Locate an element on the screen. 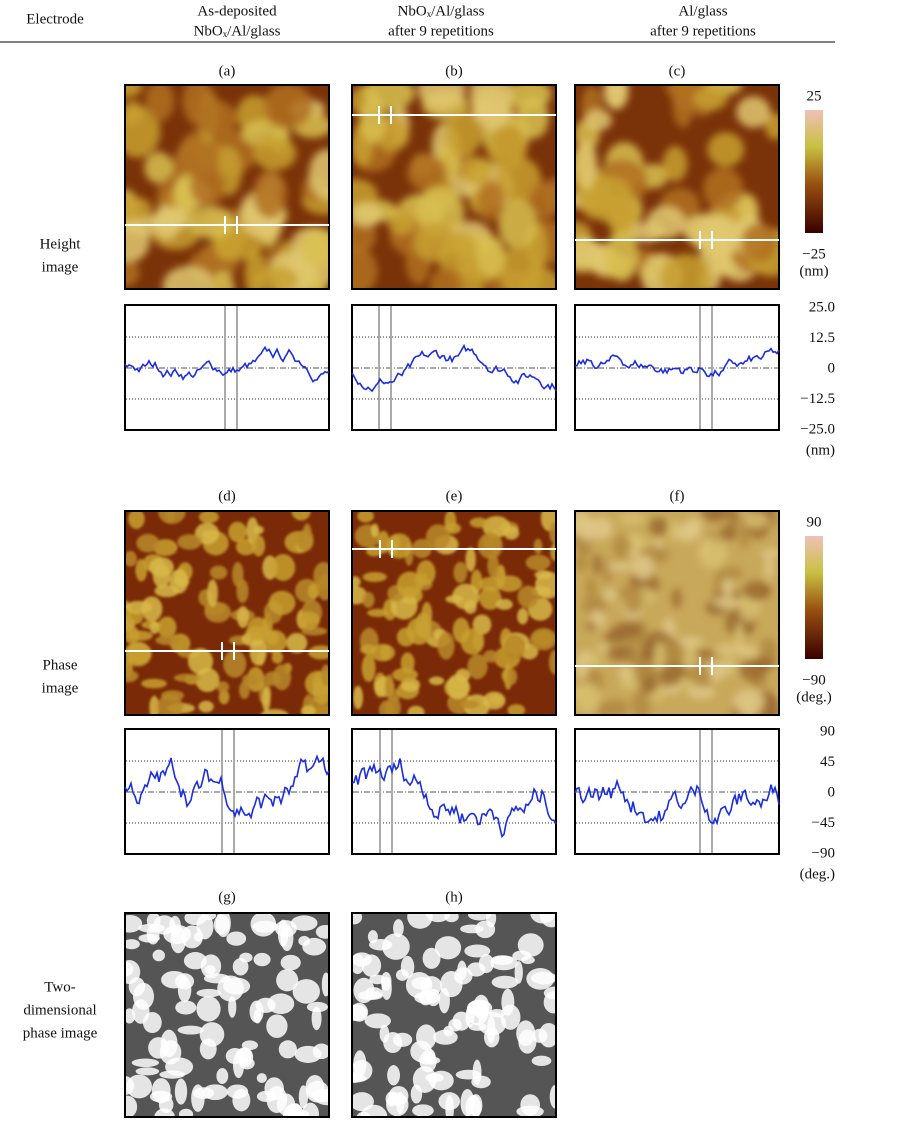 The height and width of the screenshot is (1124, 902). profile-curve is located at coordinates (227, 787).